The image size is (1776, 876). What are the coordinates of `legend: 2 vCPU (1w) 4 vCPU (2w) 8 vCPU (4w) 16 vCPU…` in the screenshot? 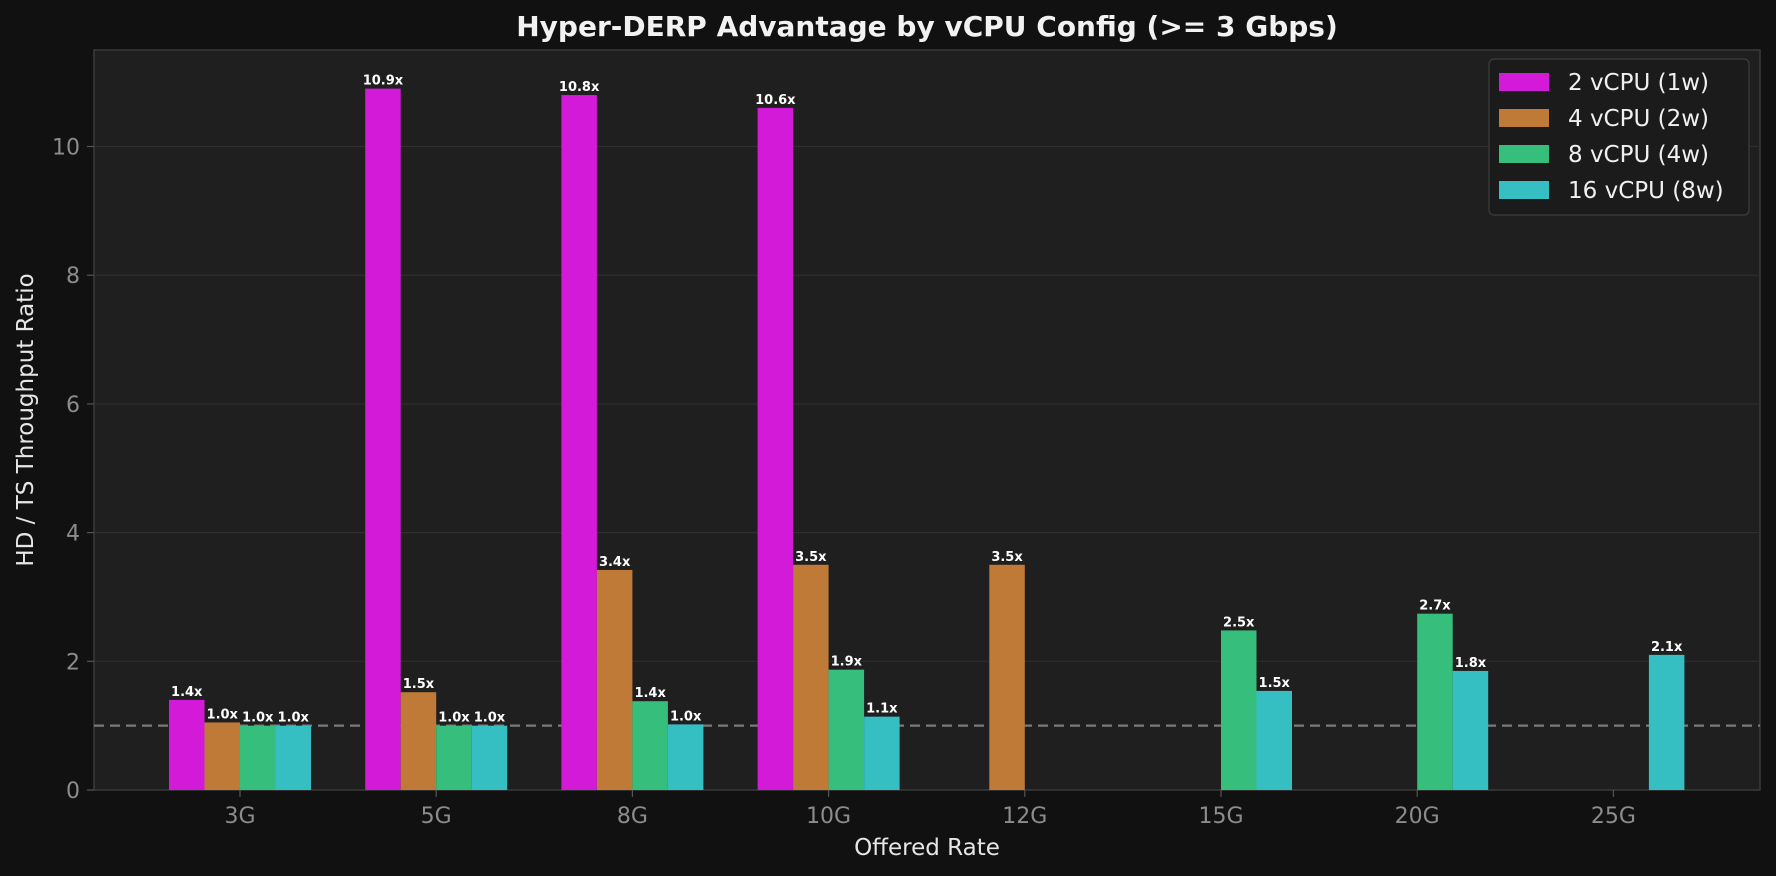 It's located at (1619, 137).